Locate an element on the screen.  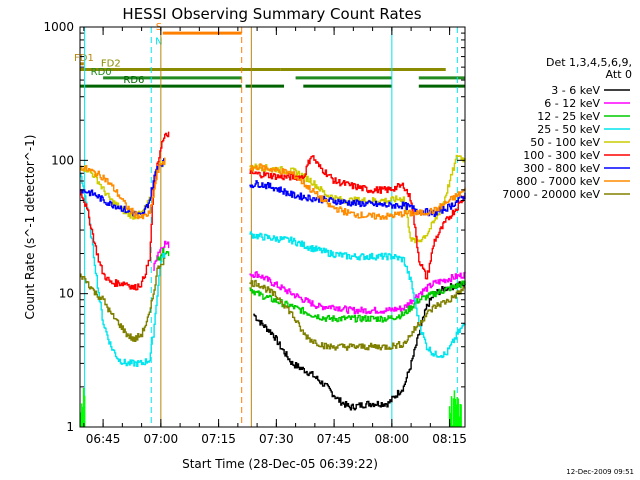
y-tick-label: 1000 is located at coordinates (58, 27).